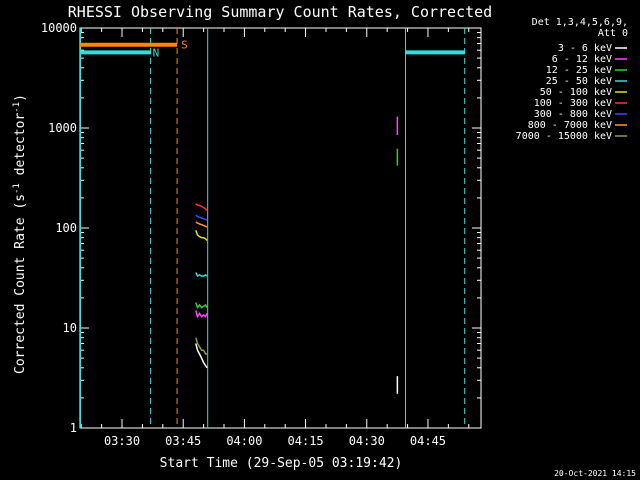 The width and height of the screenshot is (640, 480). I want to click on y-label-part: Corrected Count Rate (s, so click(20, 284).